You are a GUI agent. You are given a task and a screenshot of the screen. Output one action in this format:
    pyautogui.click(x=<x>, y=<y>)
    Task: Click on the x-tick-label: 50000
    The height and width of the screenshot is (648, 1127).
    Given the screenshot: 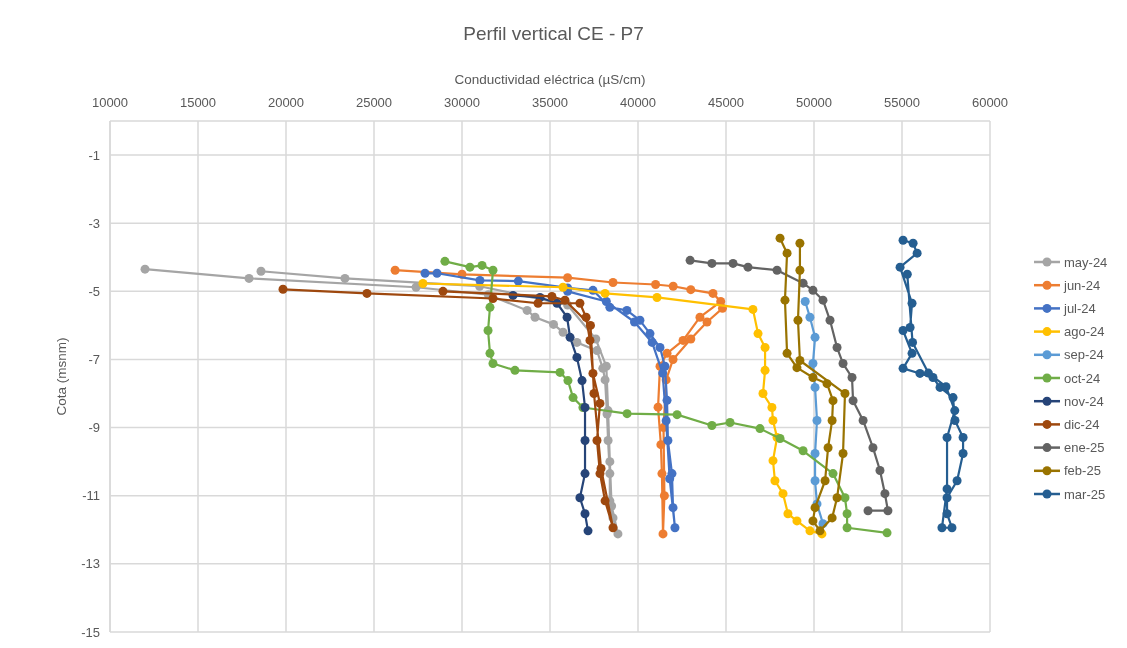 What is the action you would take?
    pyautogui.click(x=814, y=102)
    